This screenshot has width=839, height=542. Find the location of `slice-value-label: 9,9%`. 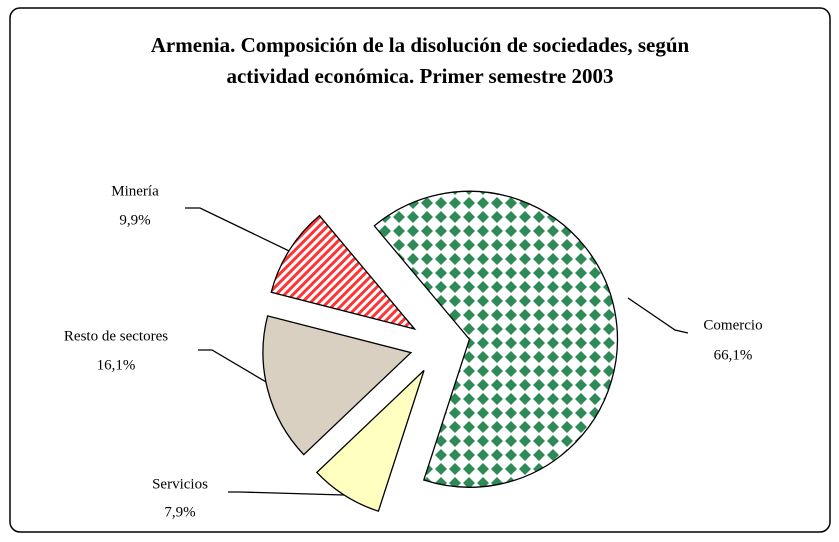

slice-value-label: 9,9% is located at coordinates (134, 220).